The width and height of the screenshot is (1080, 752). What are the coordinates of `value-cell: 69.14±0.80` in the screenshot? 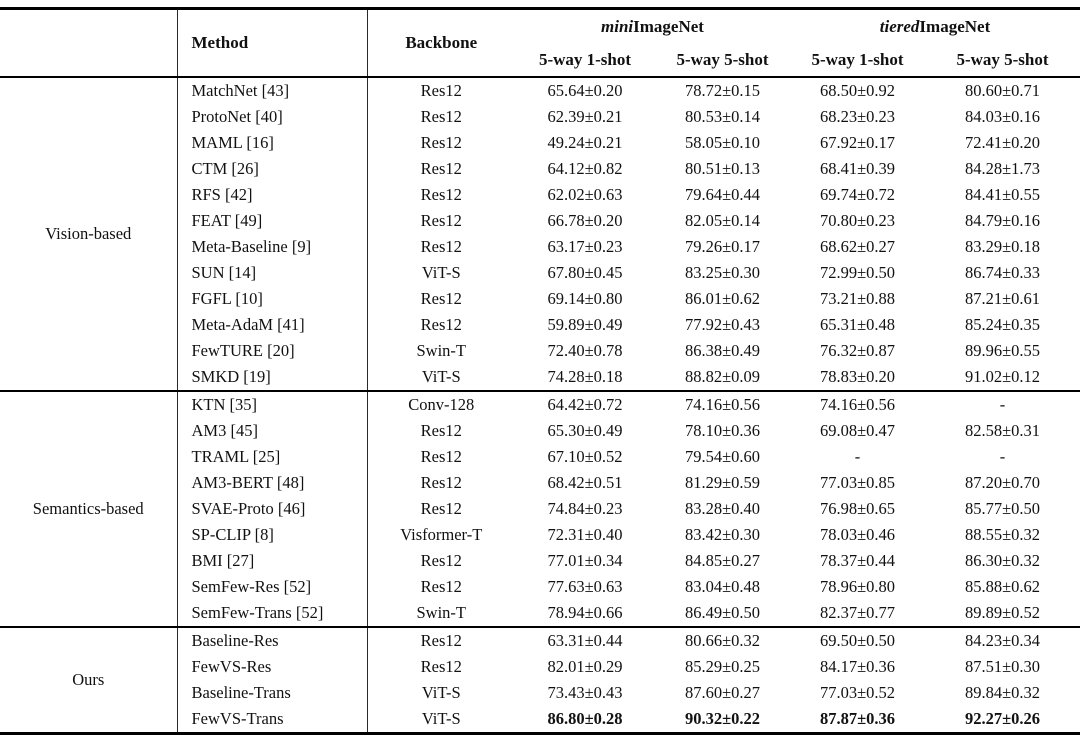 It's located at (585, 298).